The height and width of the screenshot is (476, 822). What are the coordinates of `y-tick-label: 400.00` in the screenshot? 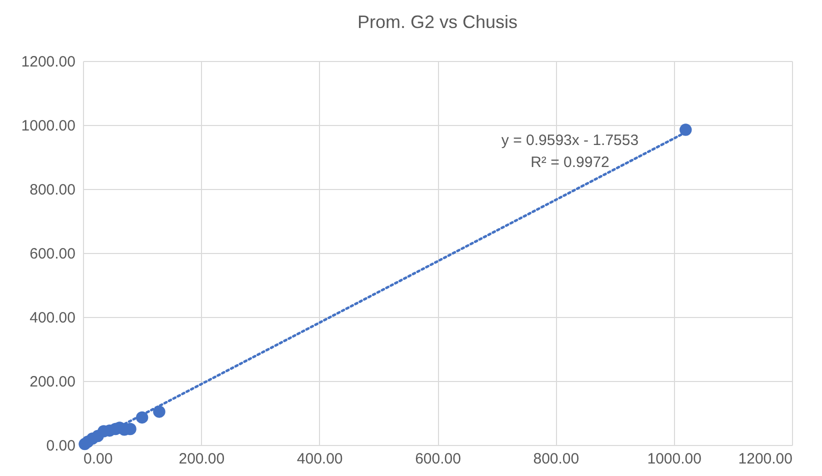 It's located at (53, 318).